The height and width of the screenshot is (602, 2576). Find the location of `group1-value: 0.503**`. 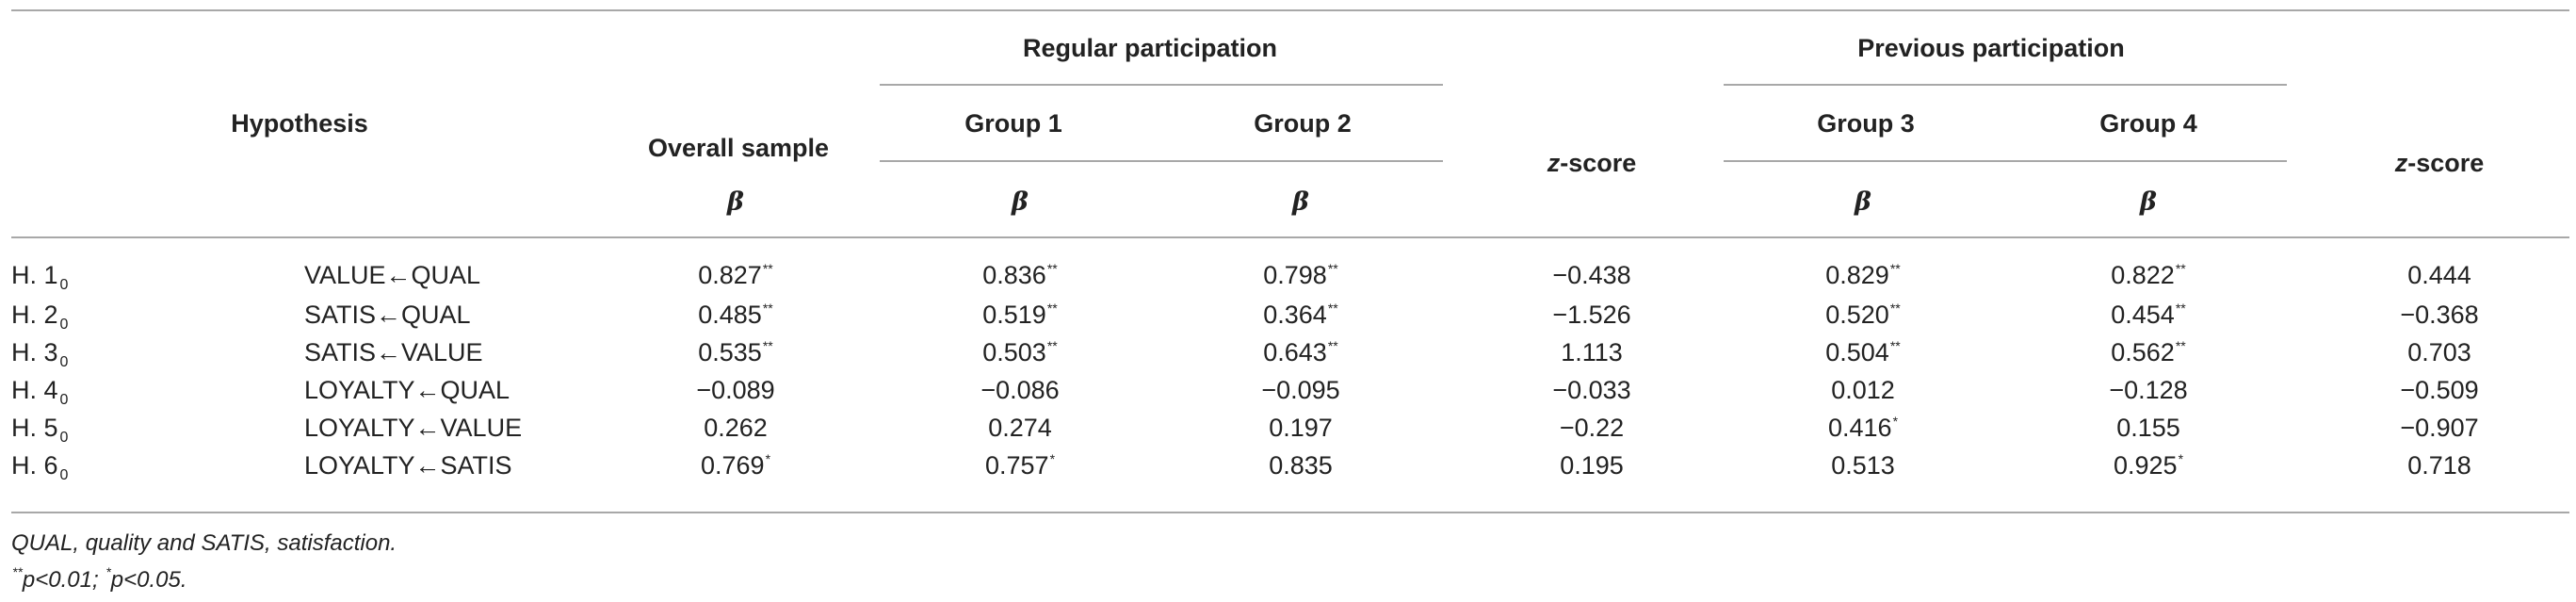

group1-value: 0.503** is located at coordinates (1020, 352).